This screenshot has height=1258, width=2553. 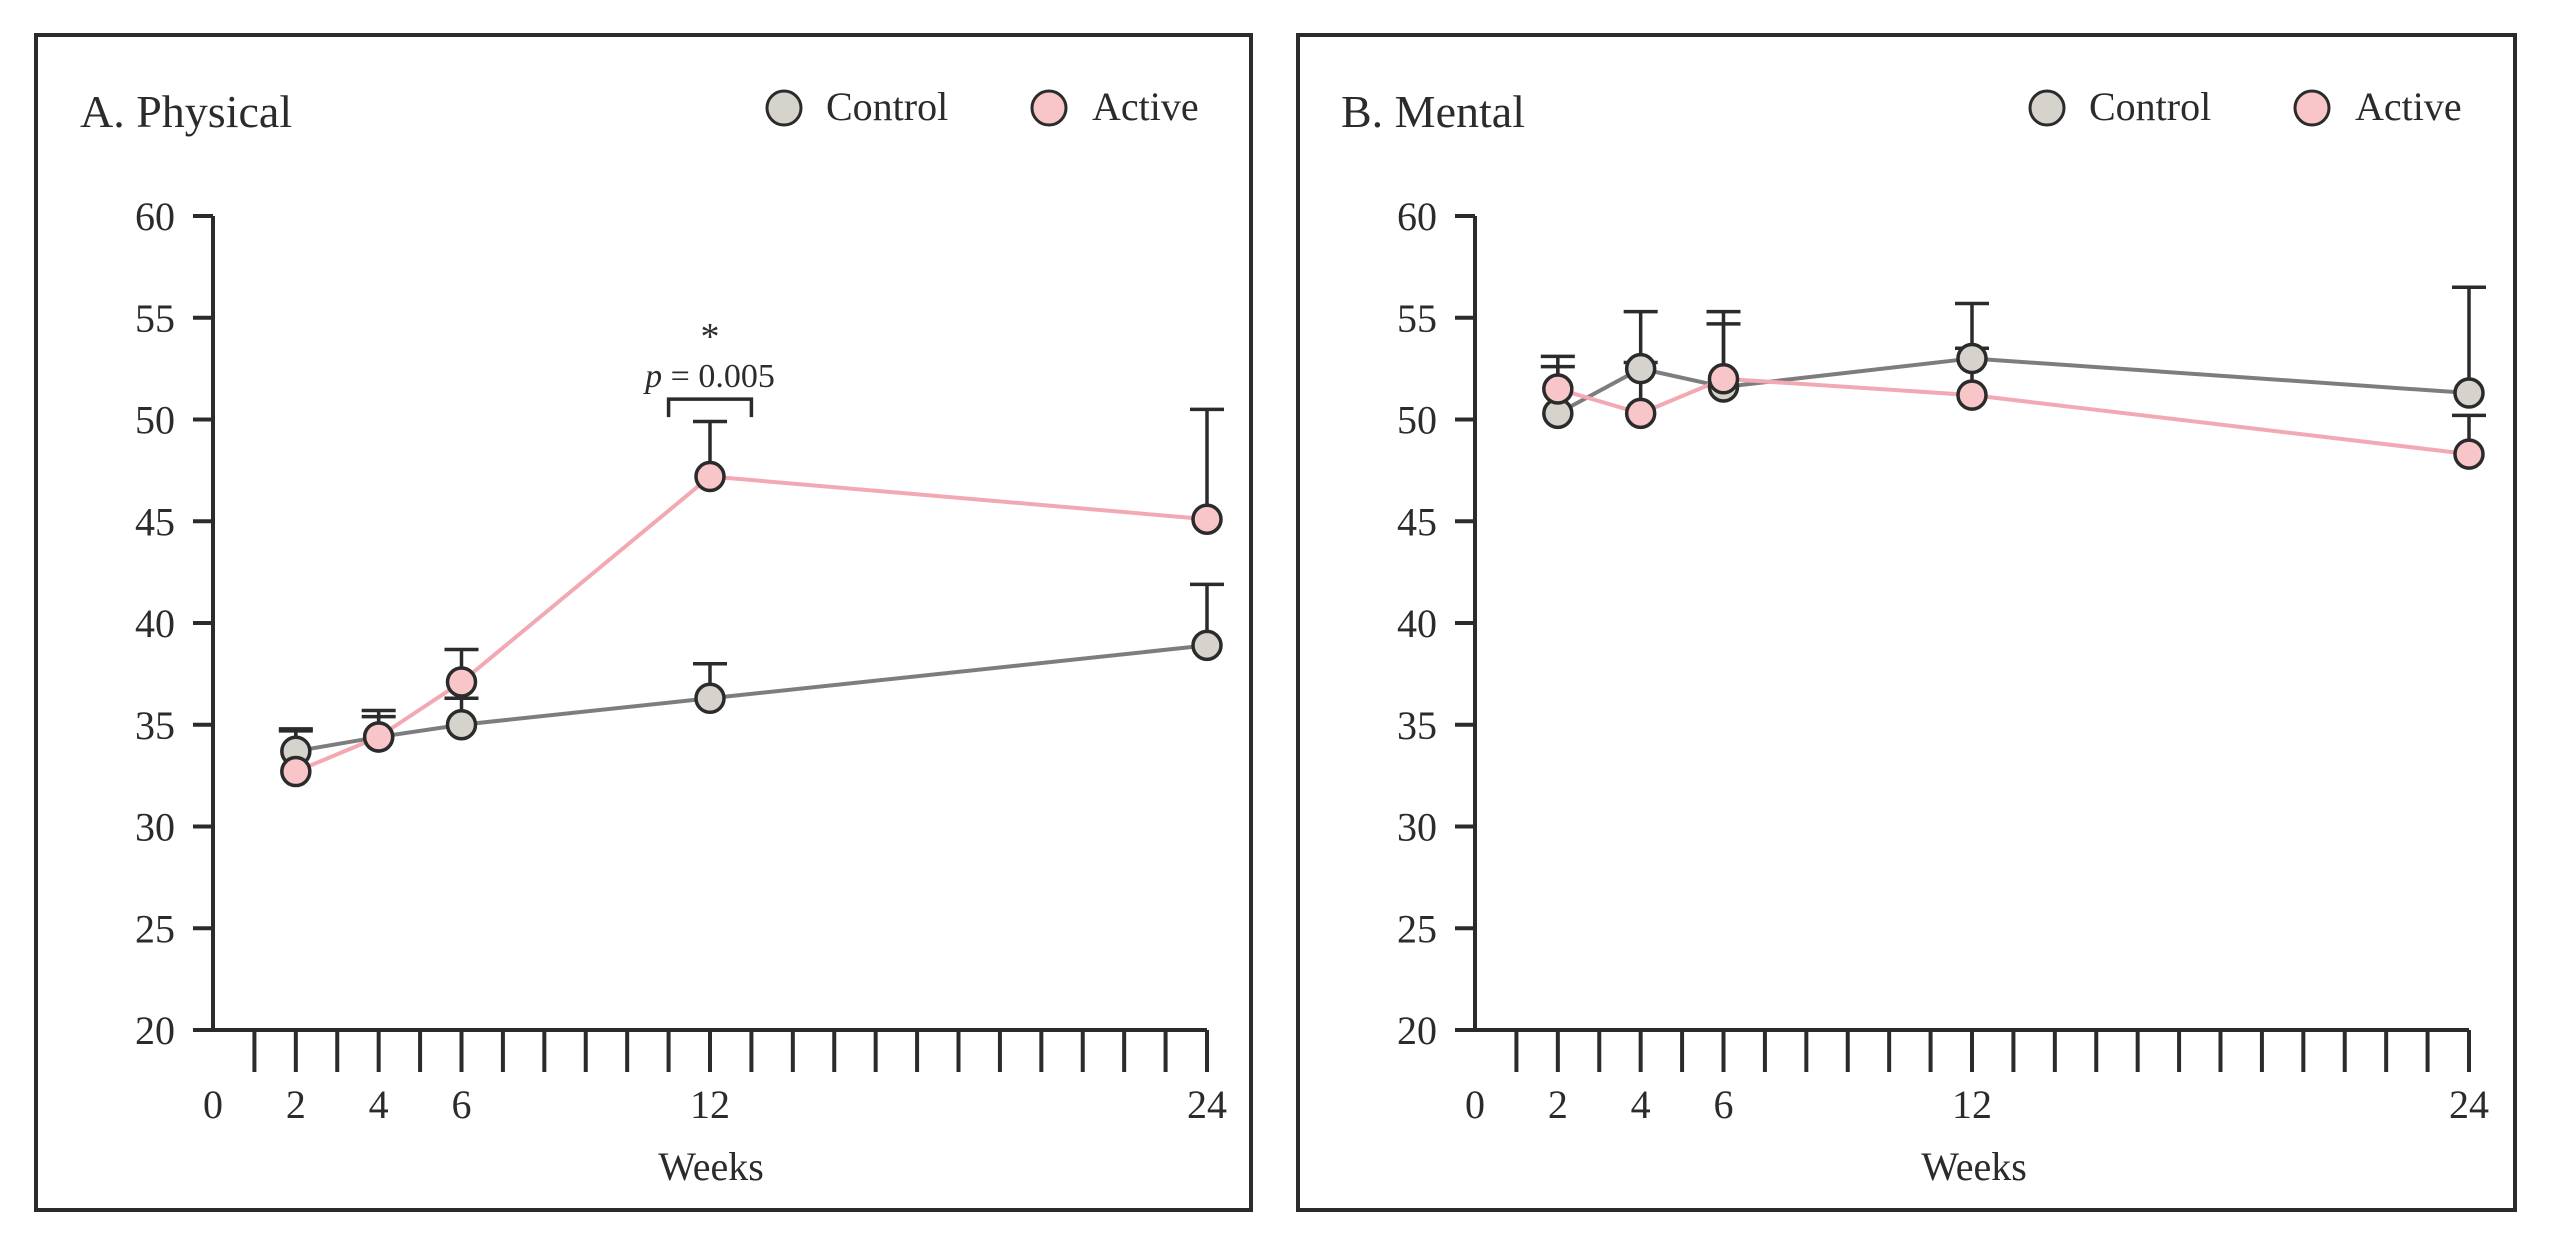 What do you see at coordinates (1417, 216) in the screenshot?
I see `panel-b-ytick-label: 60` at bounding box center [1417, 216].